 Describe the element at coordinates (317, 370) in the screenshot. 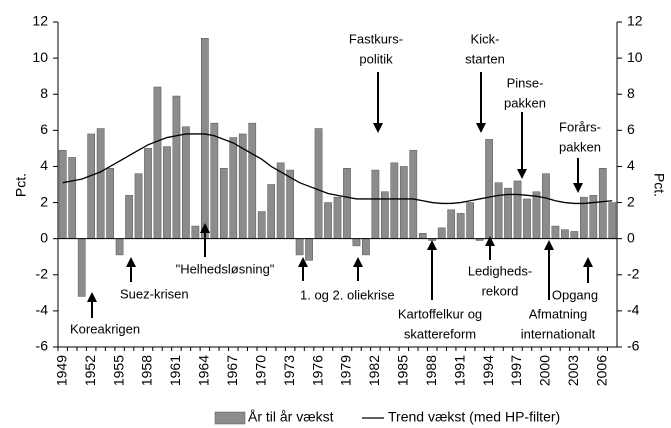

I see `x-tick-label: 1976` at that location.